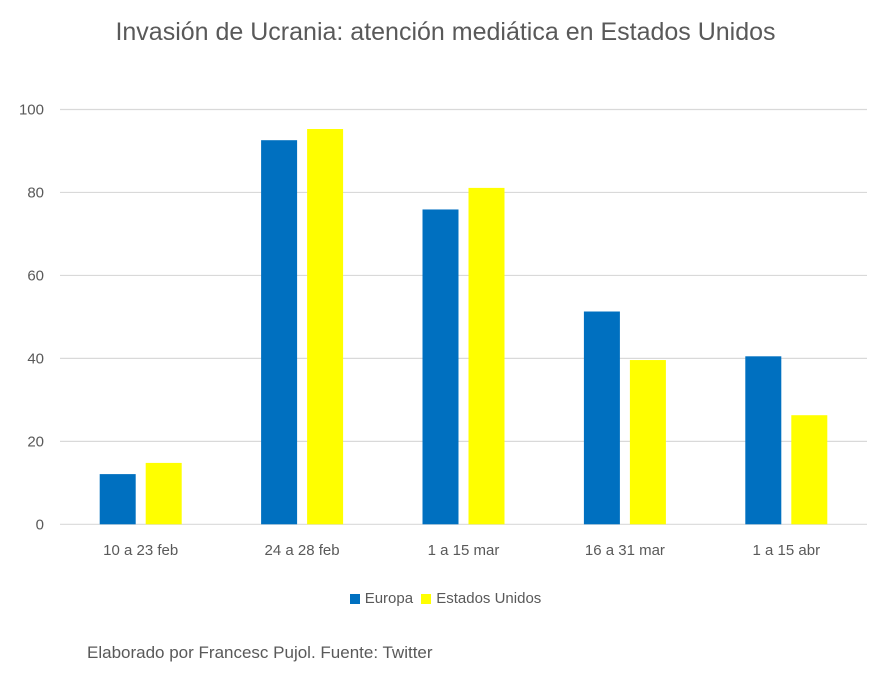 This screenshot has height=691, width=891. Describe the element at coordinates (464, 550) in the screenshot. I see `x-tick-label: 1 a 15 mar` at that location.